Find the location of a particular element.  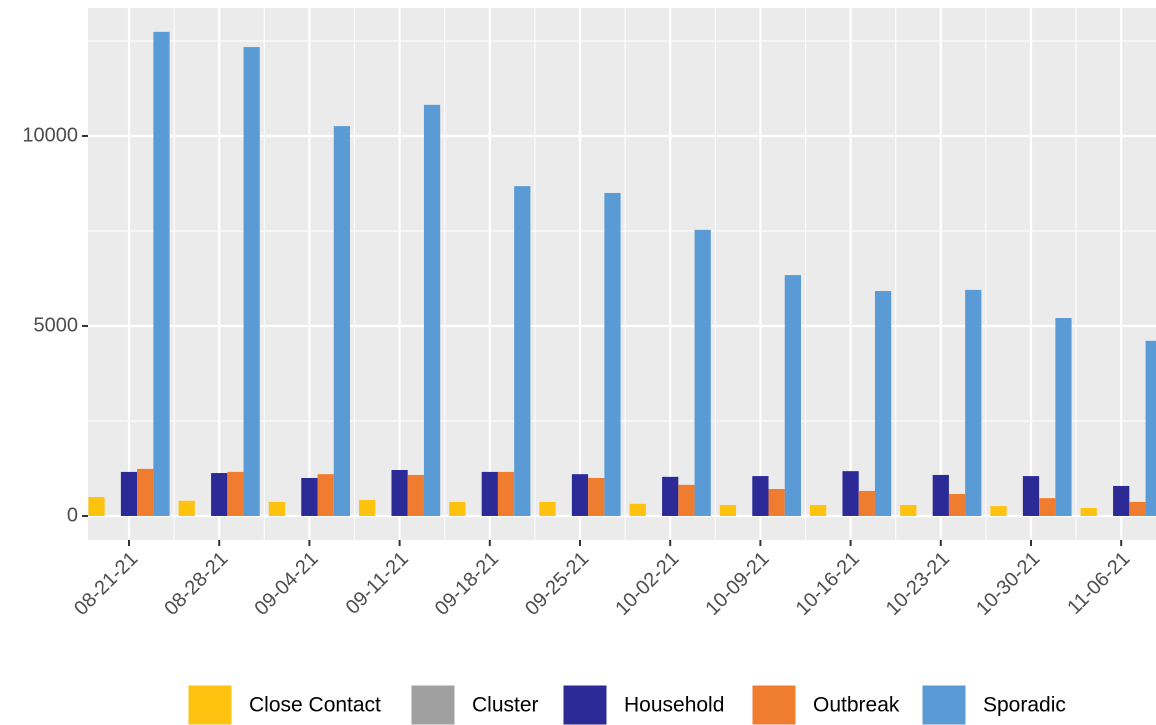

x-tick-label: 10-09-21 is located at coordinates (738, 584).